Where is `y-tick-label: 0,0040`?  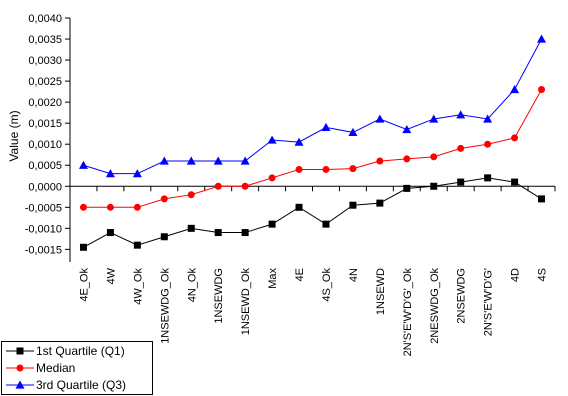 y-tick-label: 0,0040 is located at coordinates (45, 19).